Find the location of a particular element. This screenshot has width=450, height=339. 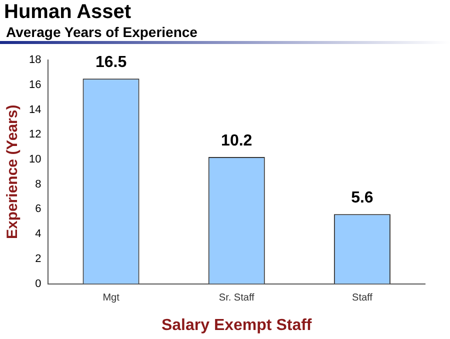

chart-title: Human Asset is located at coordinates (68, 12).